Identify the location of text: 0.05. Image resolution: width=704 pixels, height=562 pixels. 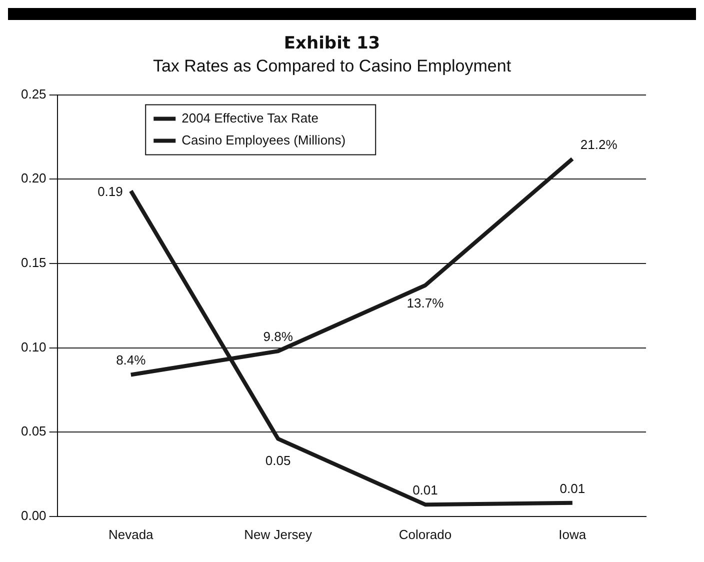
(33, 431).